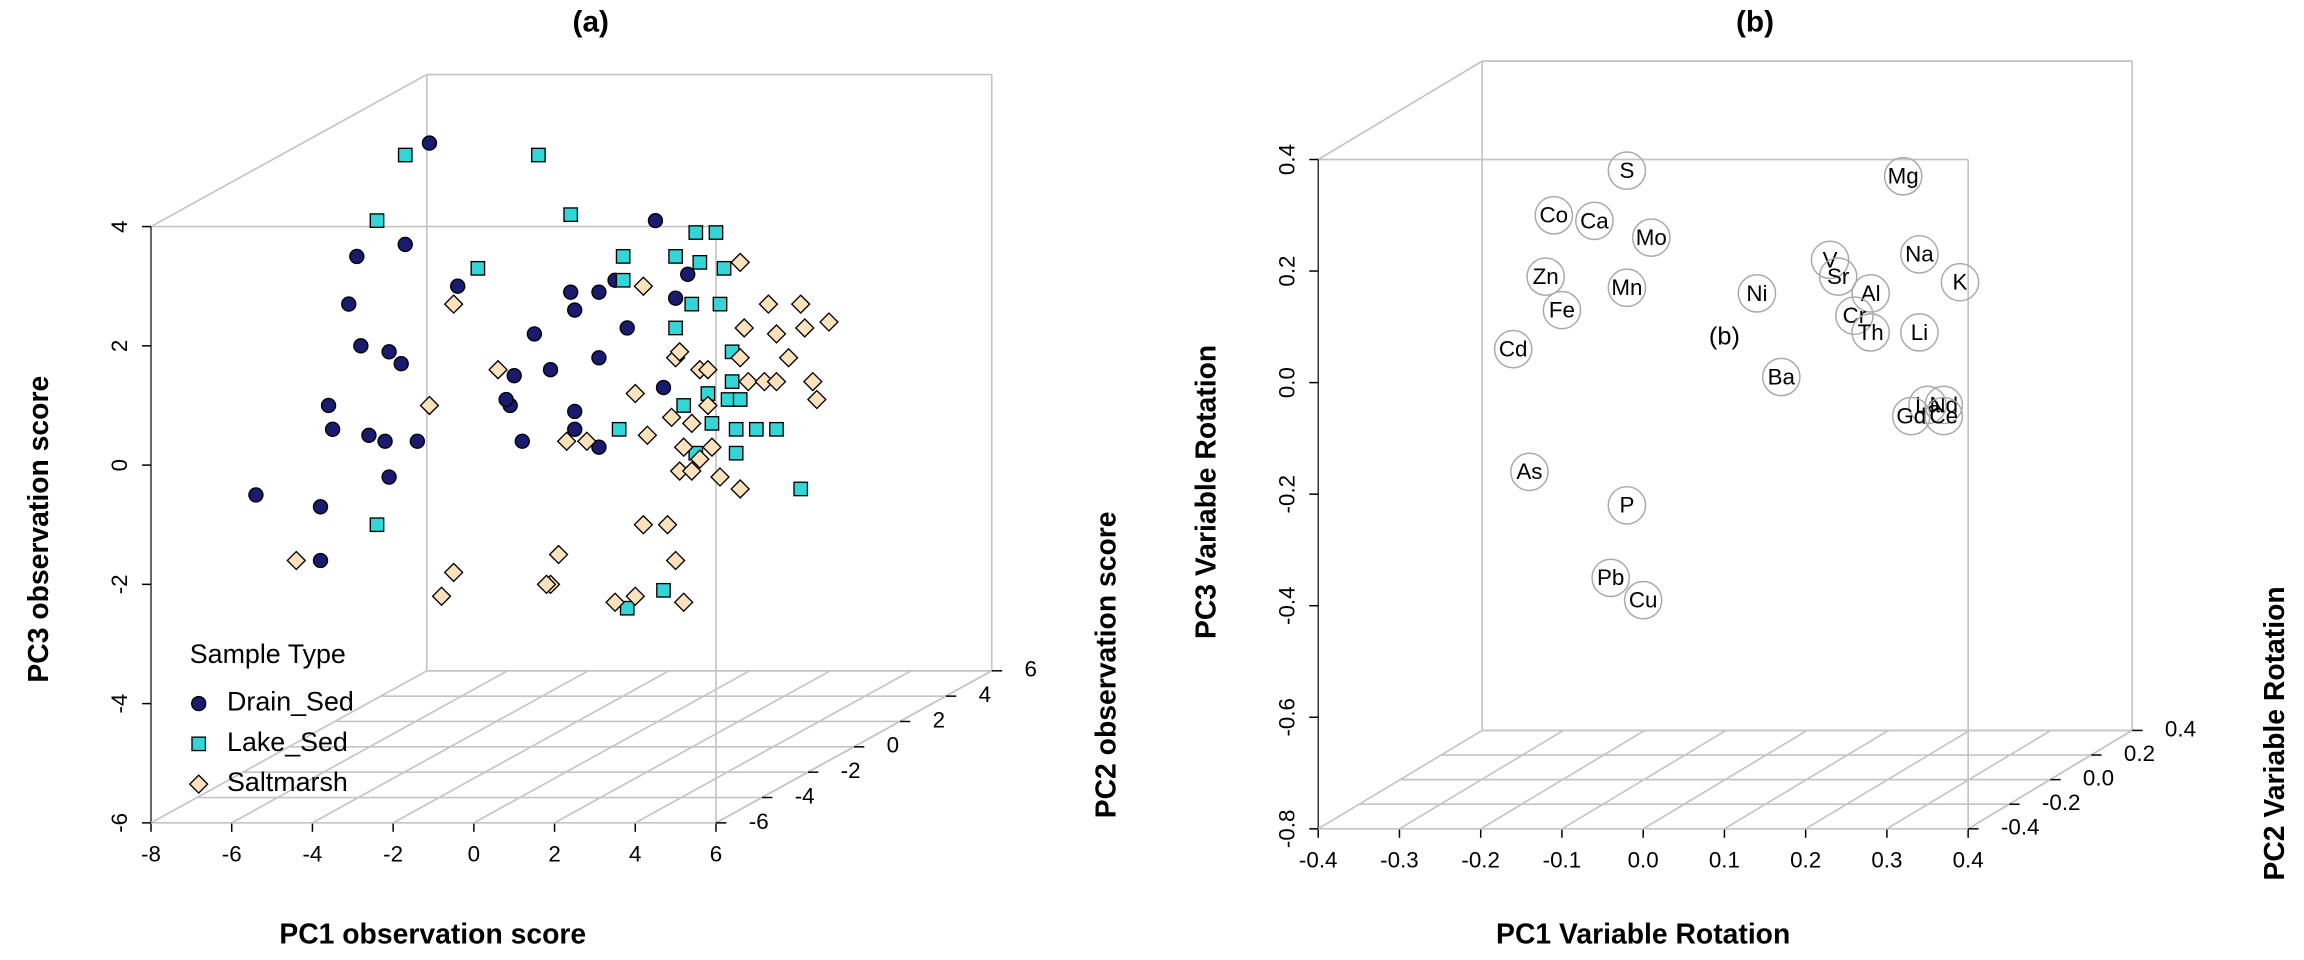 The image size is (2304, 960). I want to click on z-tick-label: 0, so click(119, 465).